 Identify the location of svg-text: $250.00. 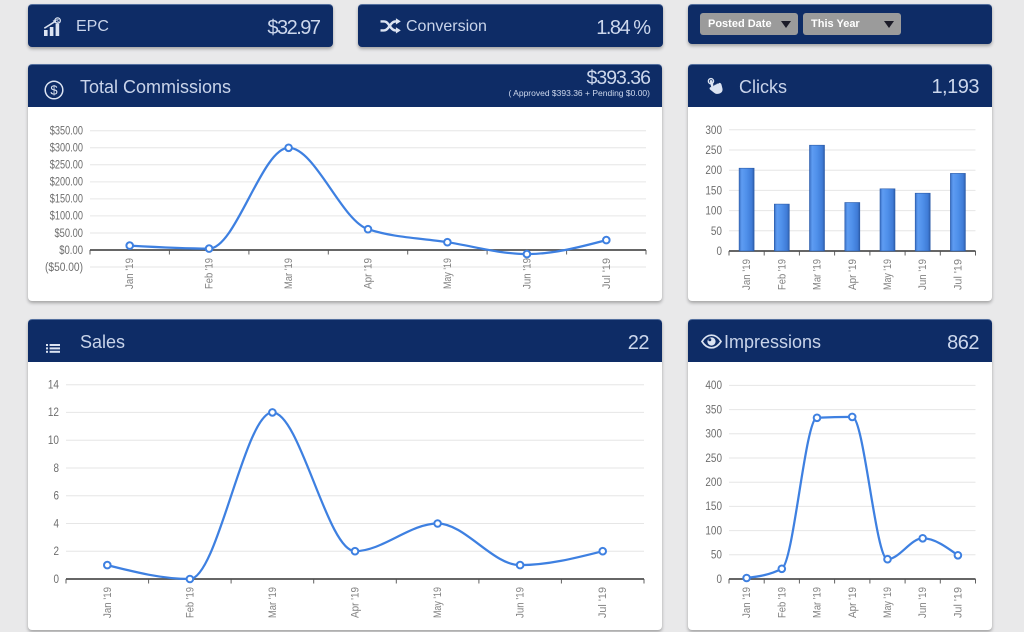
(66, 166).